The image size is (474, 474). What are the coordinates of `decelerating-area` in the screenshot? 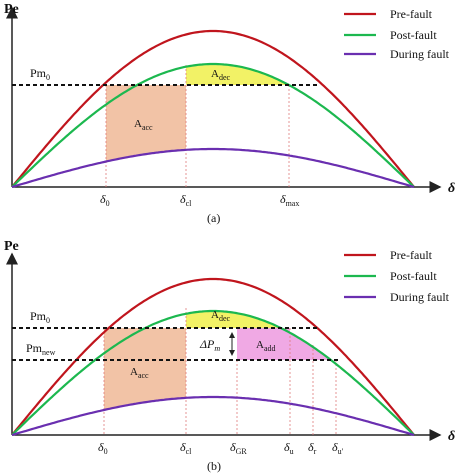 It's located at (237, 74).